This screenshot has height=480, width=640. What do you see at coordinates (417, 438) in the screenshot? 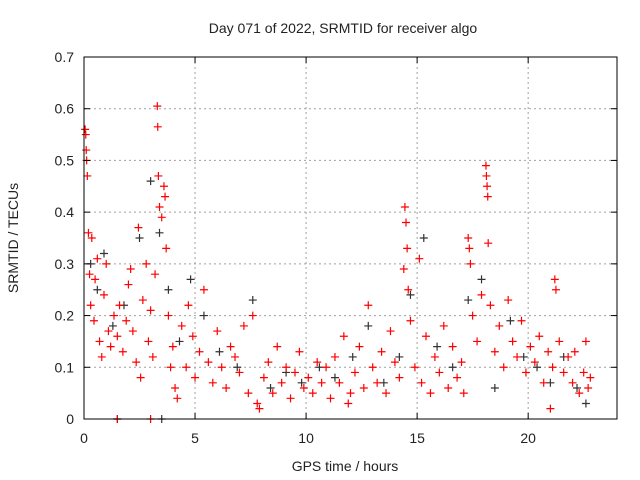
I see `x-tick-label: 15` at bounding box center [417, 438].